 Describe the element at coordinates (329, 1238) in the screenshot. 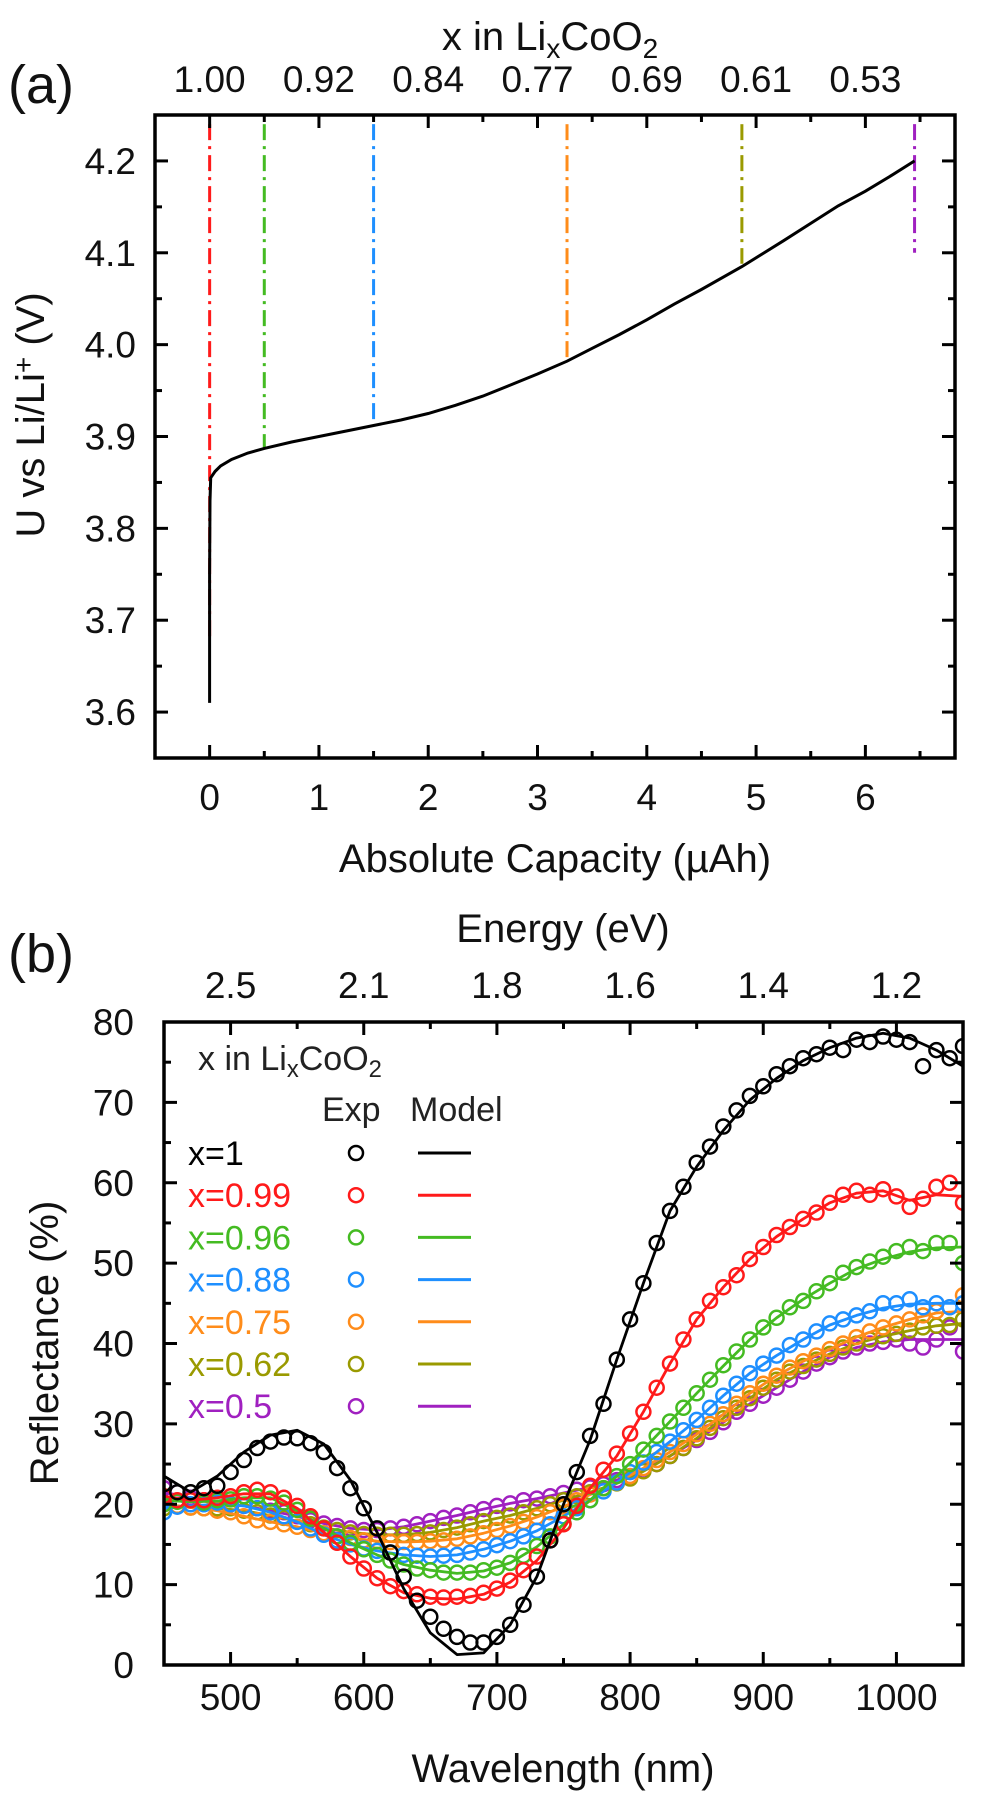

I see `legend-item: x=0.96` at that location.